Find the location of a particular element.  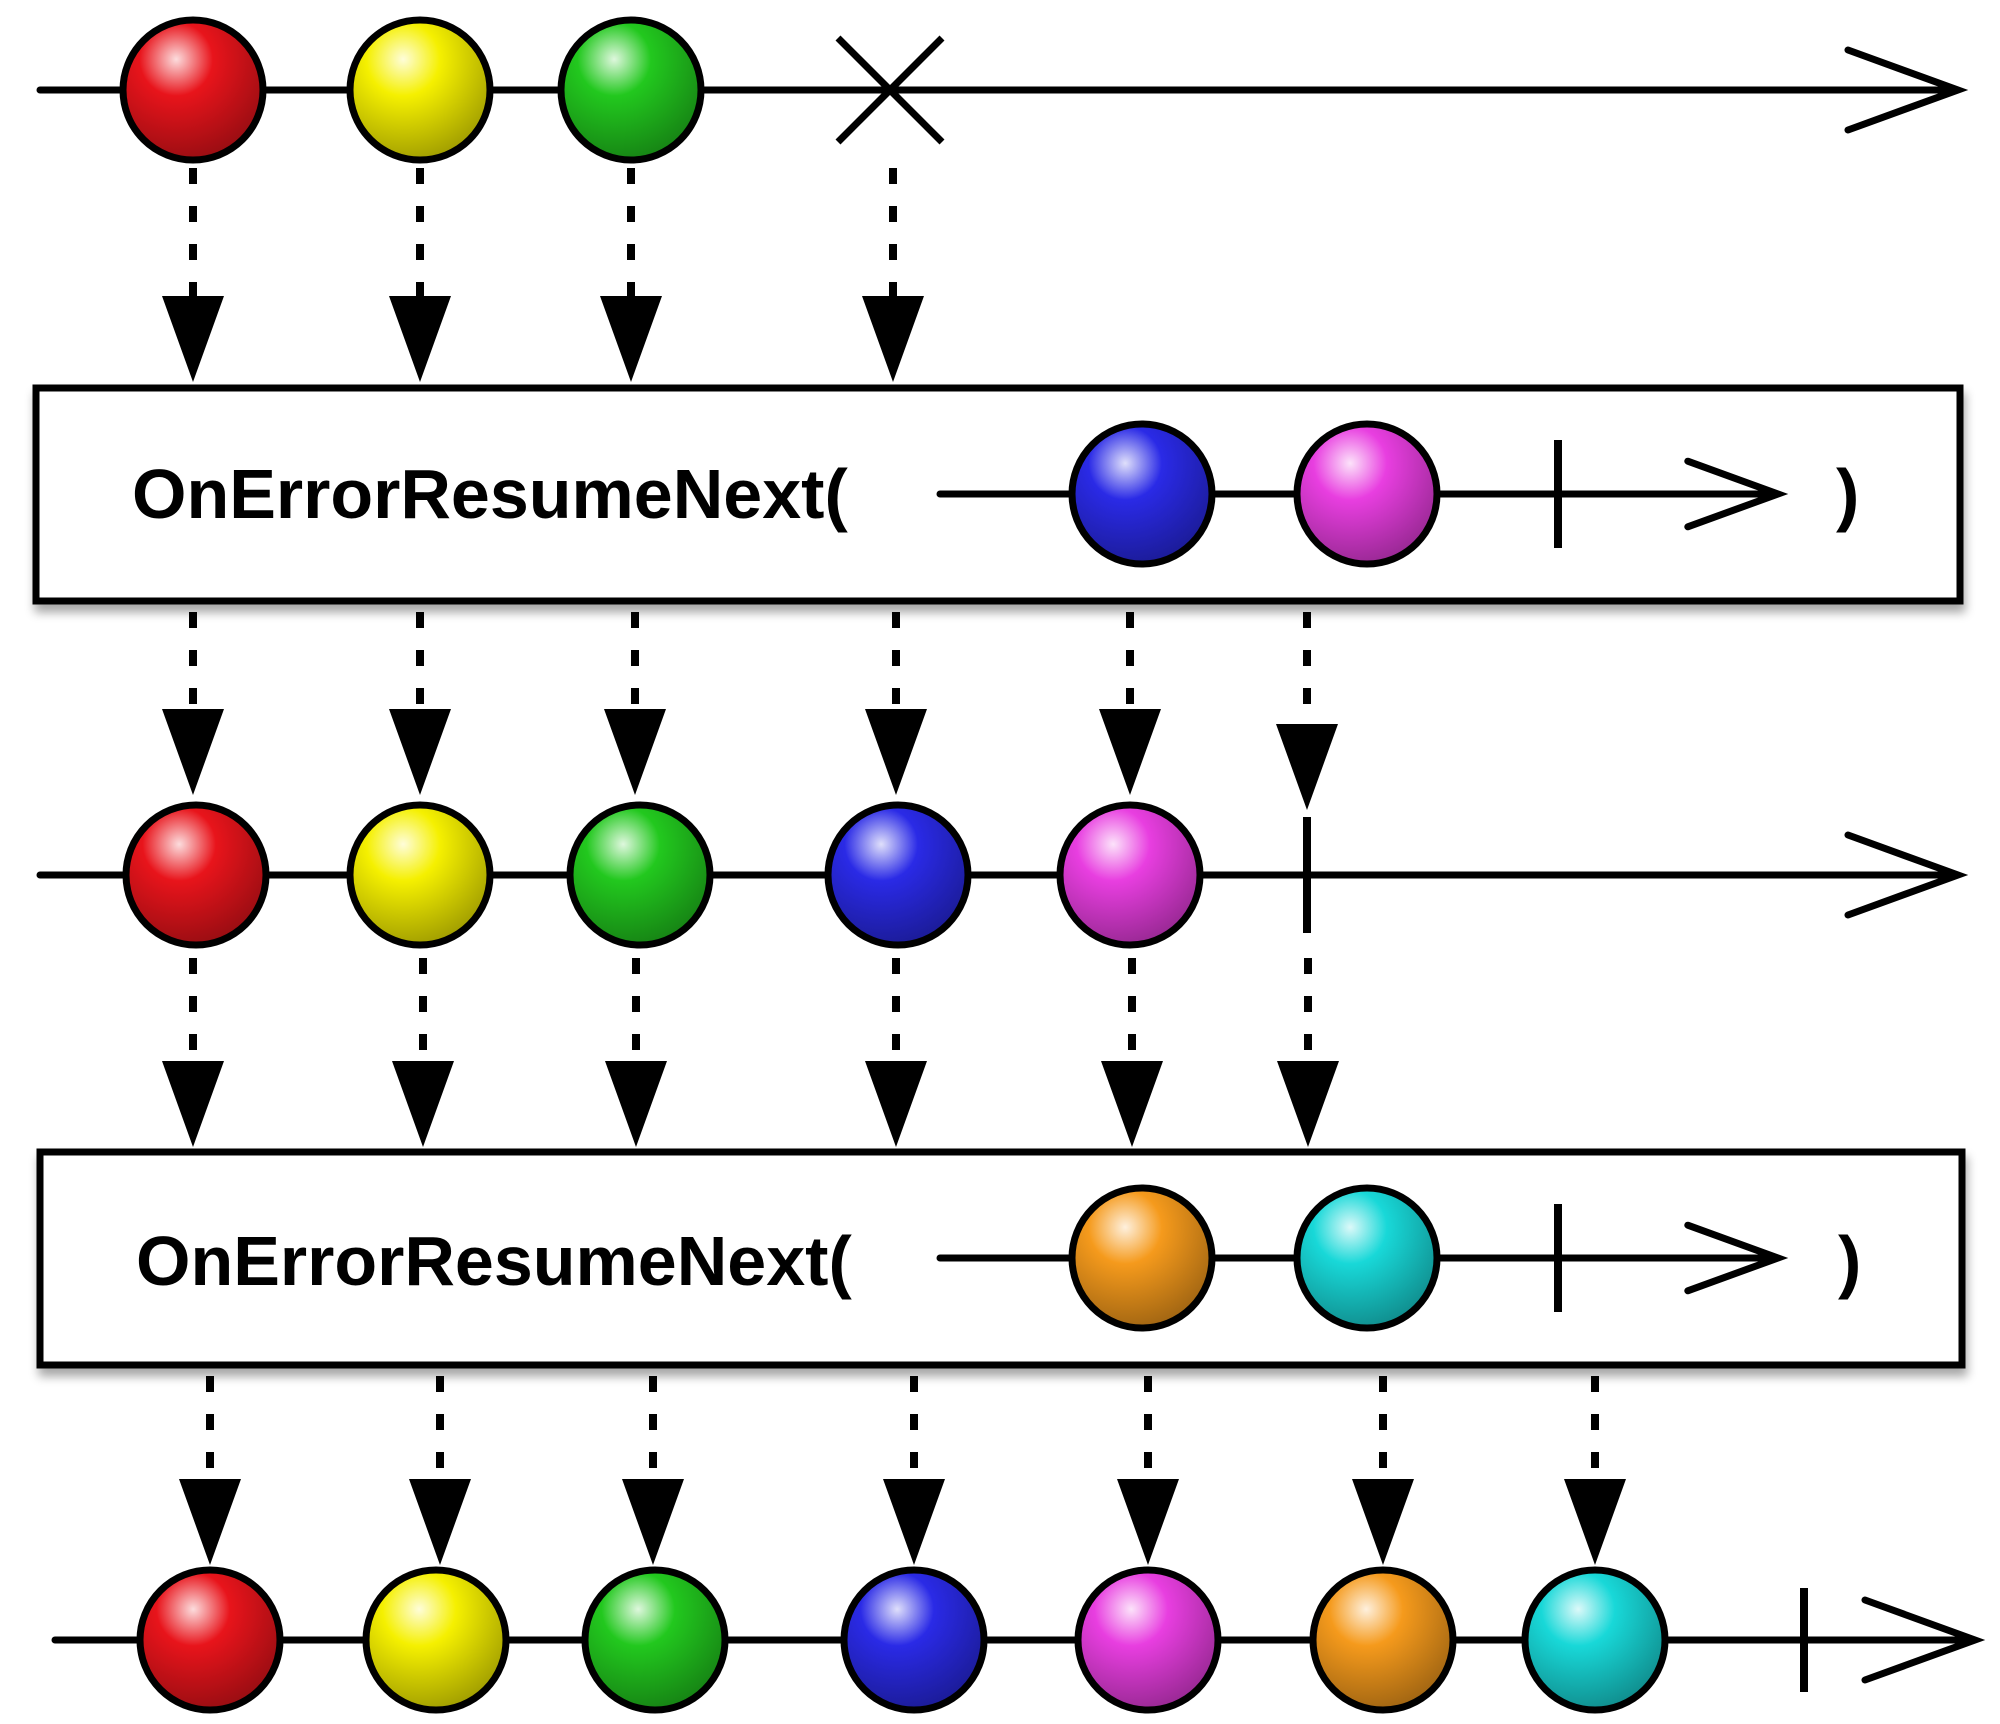

operator-1-label: OnErrorResumeNext( is located at coordinates (490, 494).